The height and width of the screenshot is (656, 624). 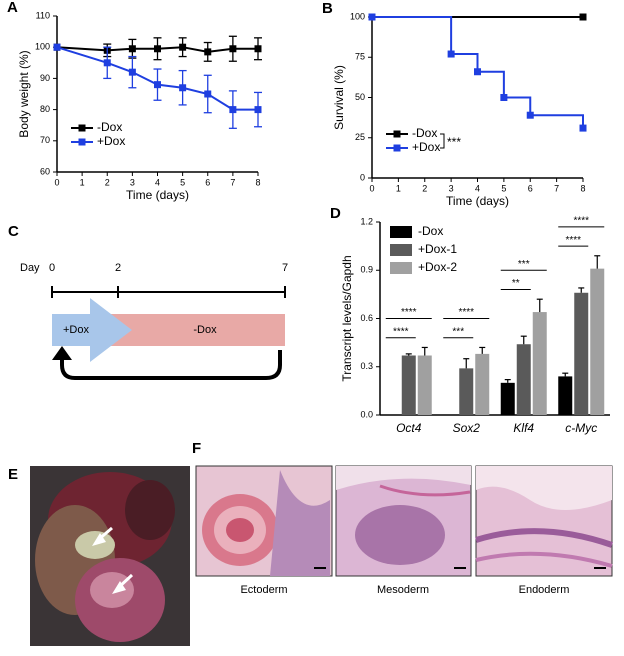 What do you see at coordinates (43, 15) in the screenshot?
I see `y-tick-label: 110` at bounding box center [43, 15].